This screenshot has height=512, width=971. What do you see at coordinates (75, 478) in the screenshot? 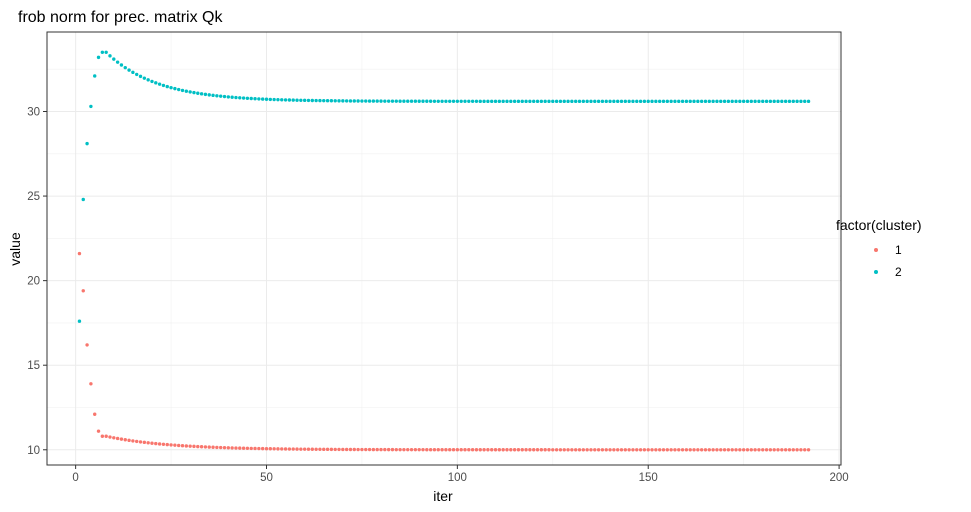
I see `x-tick-label: 0` at bounding box center [75, 478].